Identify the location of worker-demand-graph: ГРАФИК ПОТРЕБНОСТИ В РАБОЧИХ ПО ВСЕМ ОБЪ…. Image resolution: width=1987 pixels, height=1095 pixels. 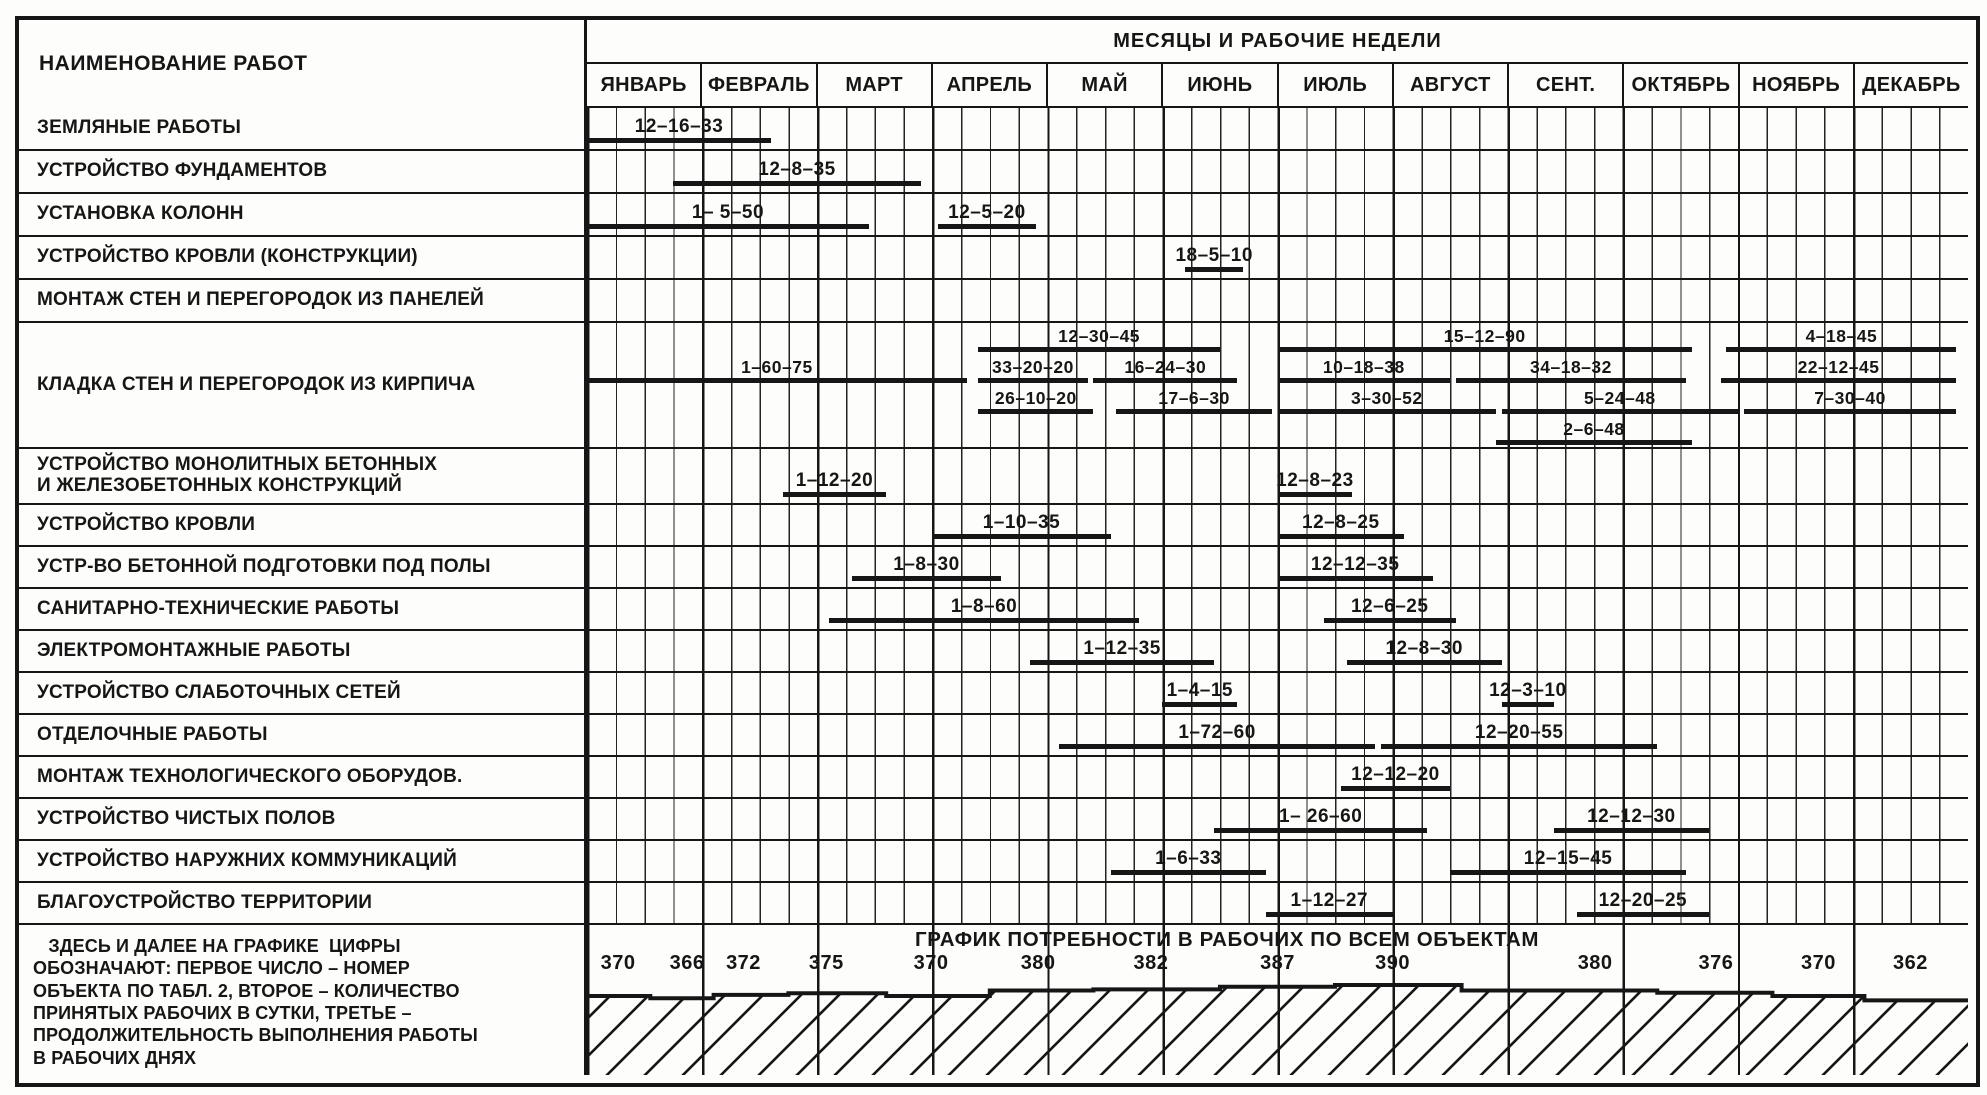
(1277, 1000).